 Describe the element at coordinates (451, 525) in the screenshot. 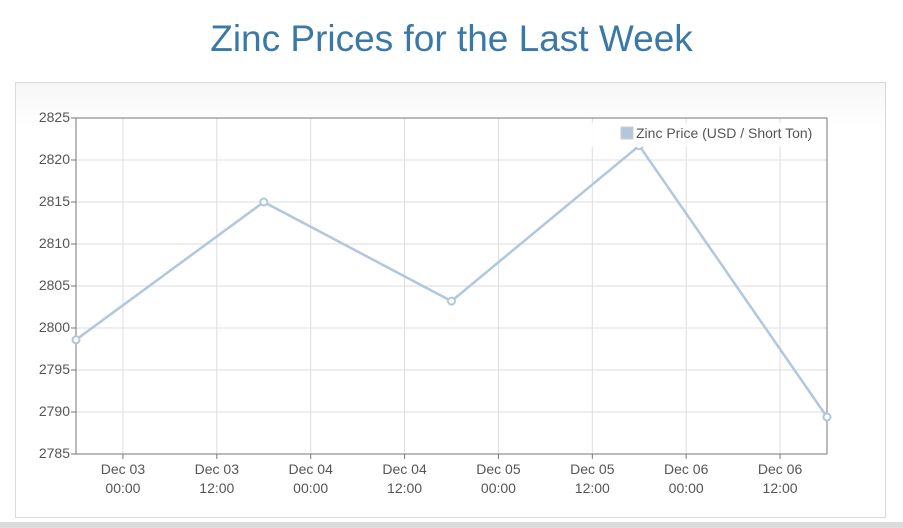

I see `page-bottom-border` at that location.